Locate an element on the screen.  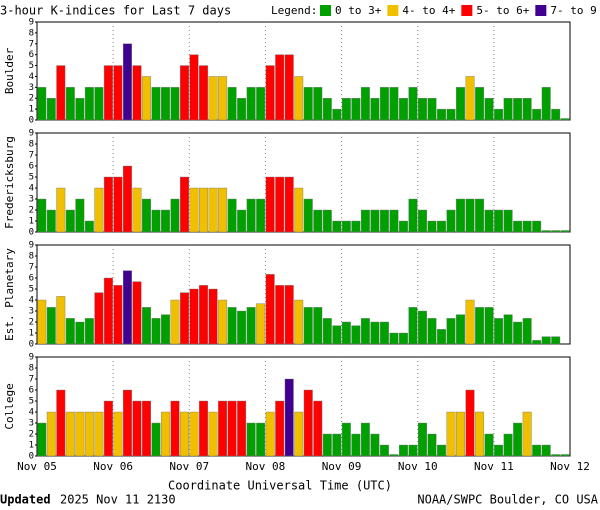
legend-label: 0 to 3+ is located at coordinates (358, 10).